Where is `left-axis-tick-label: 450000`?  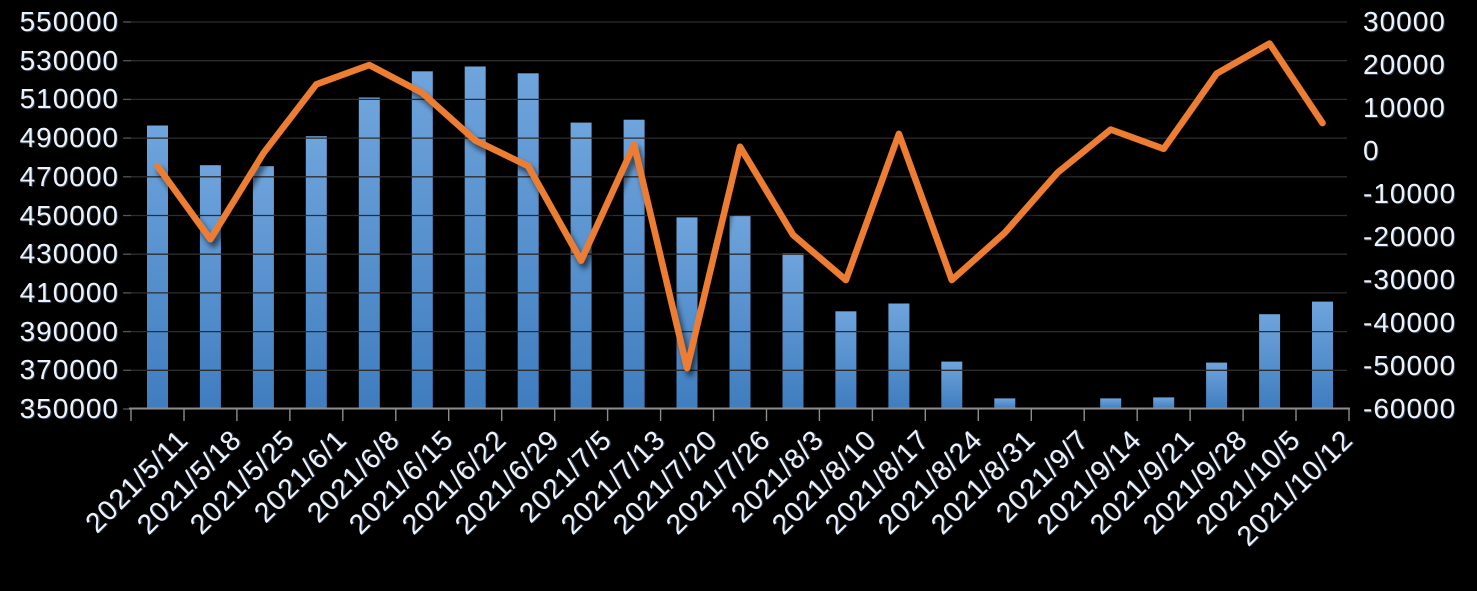 left-axis-tick-label: 450000 is located at coordinates (69, 215).